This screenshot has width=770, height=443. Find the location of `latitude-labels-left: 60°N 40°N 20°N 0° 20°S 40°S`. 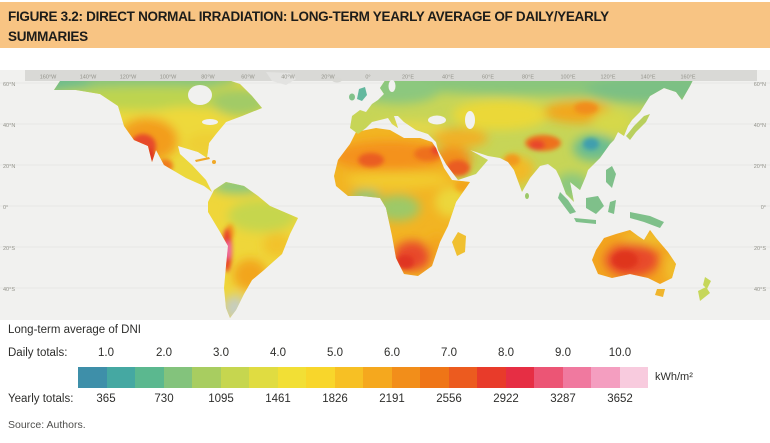

latitude-labels-left: 60°N 40°N 20°N 0° 20°S 40°S is located at coordinates (9, 187).